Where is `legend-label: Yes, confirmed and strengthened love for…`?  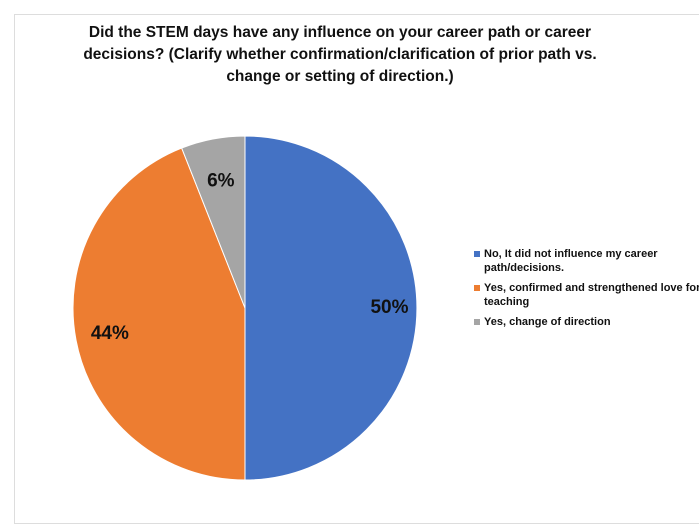
legend-label: Yes, confirmed and strengthened love for… is located at coordinates (591, 295).